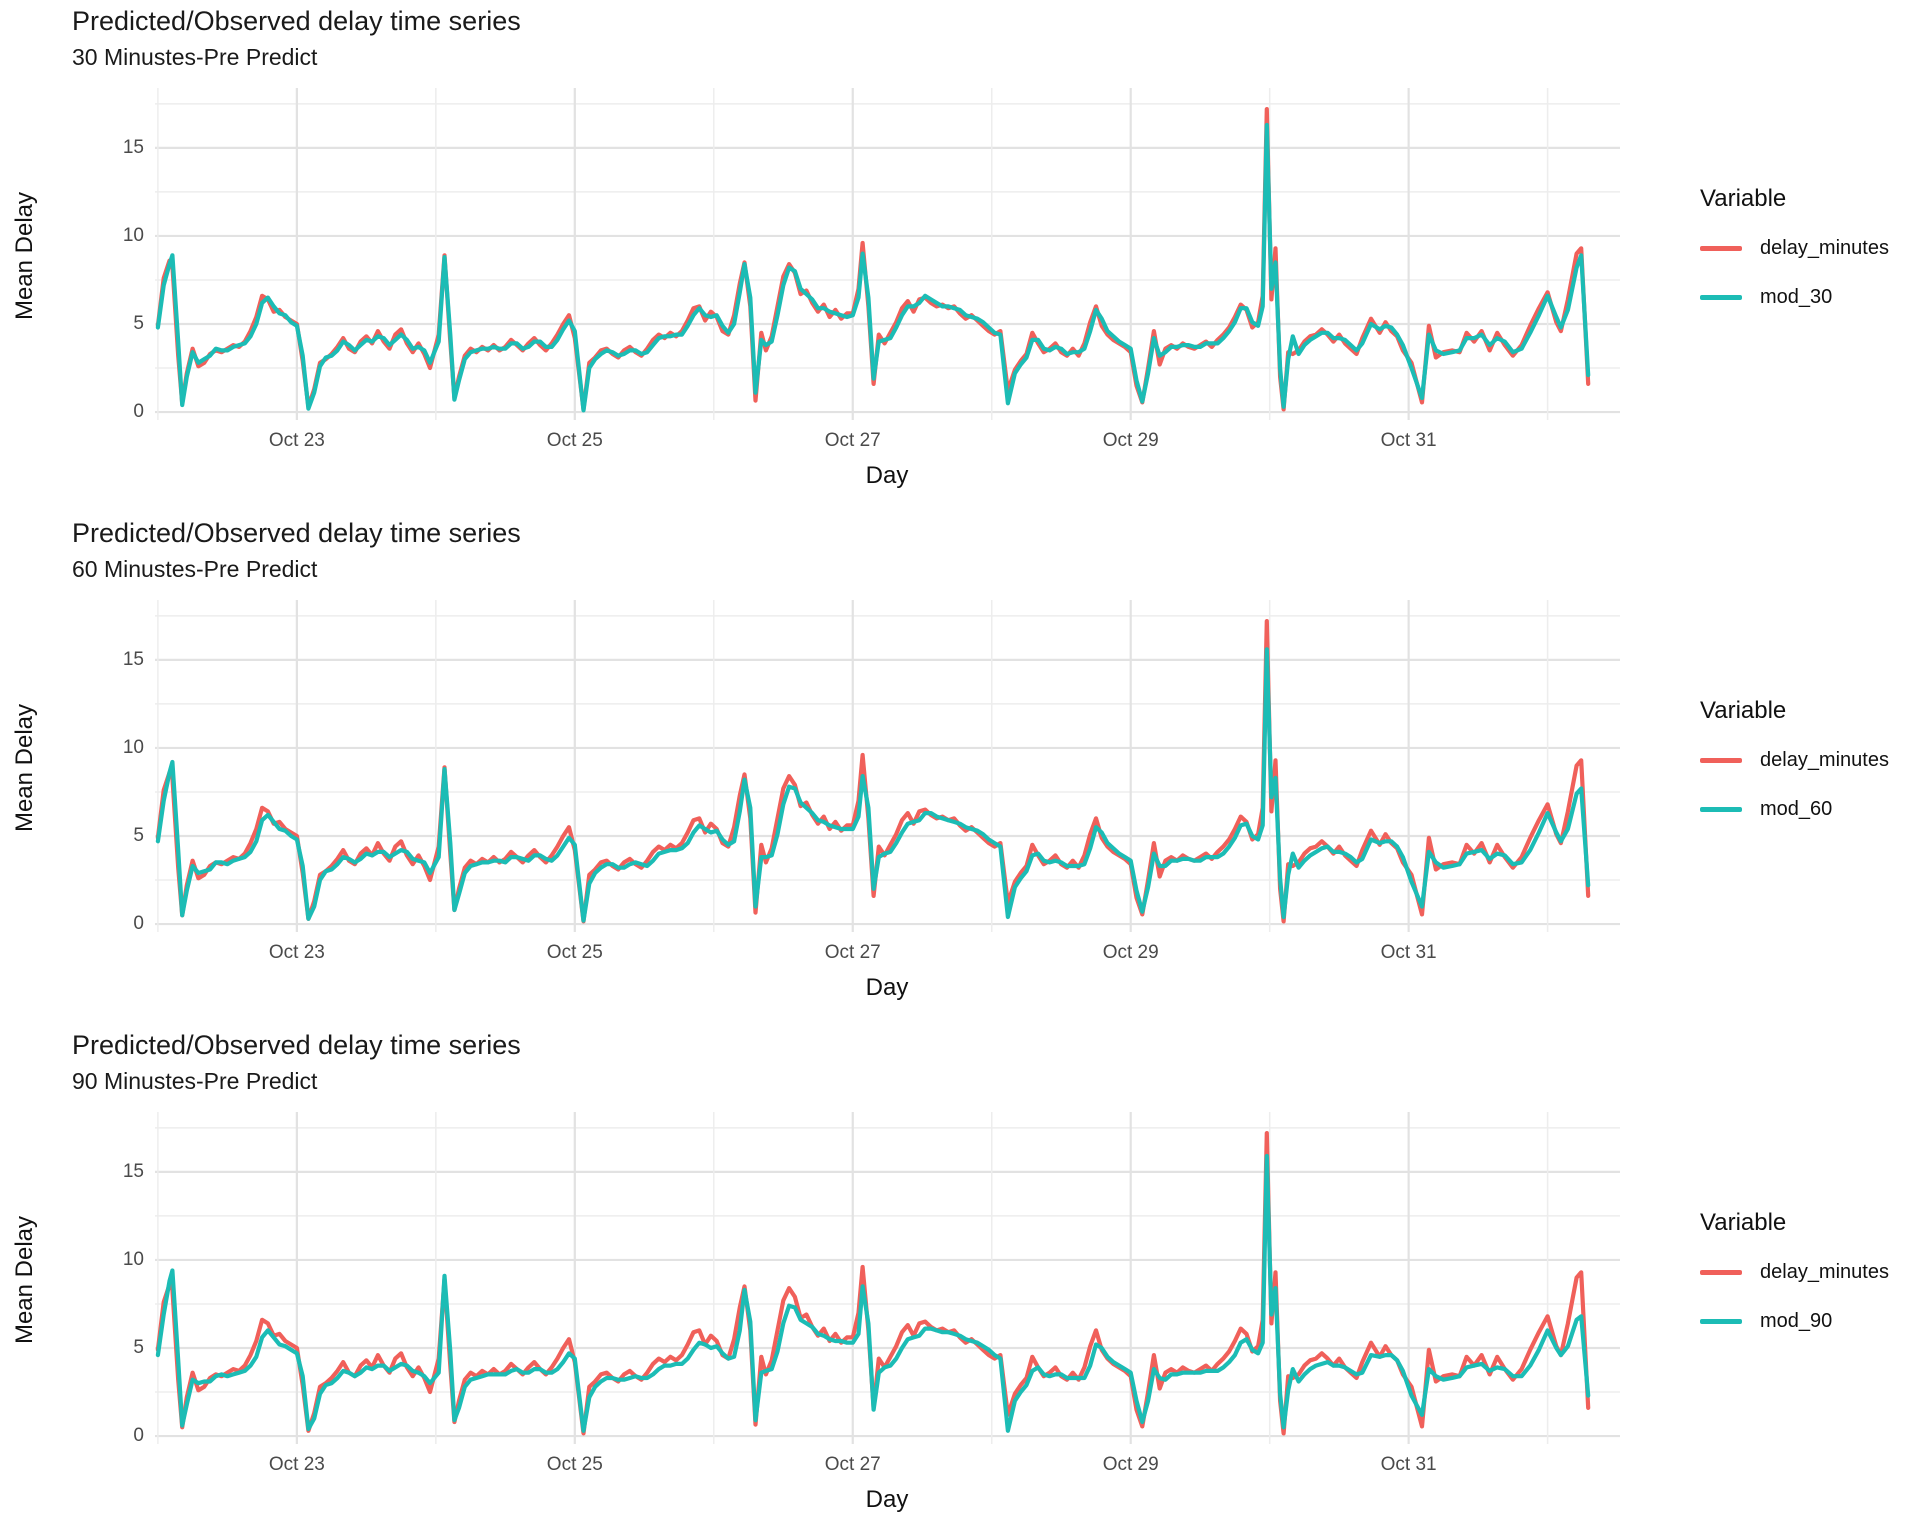 The width and height of the screenshot is (1920, 1536). I want to click on legend: Variable delay_minutes mod_30, so click(1810, 260).